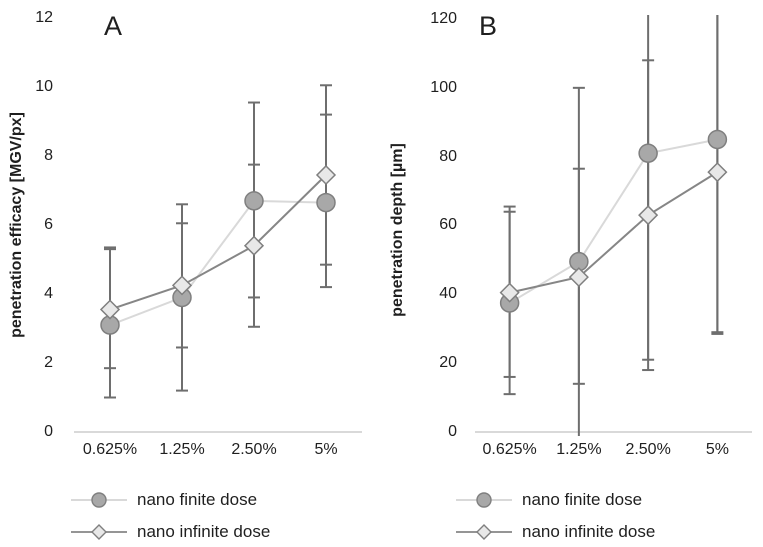  Describe the element at coordinates (113, 26) in the screenshot. I see `panel-letter-a: A` at that location.